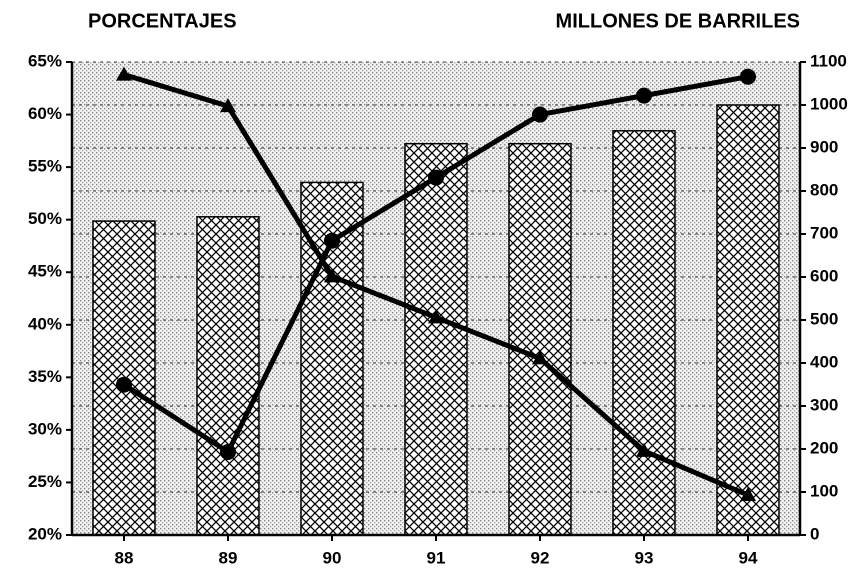 The height and width of the screenshot is (583, 864). Describe the element at coordinates (644, 557) in the screenshot. I see `x-tick-label: 93` at that location.